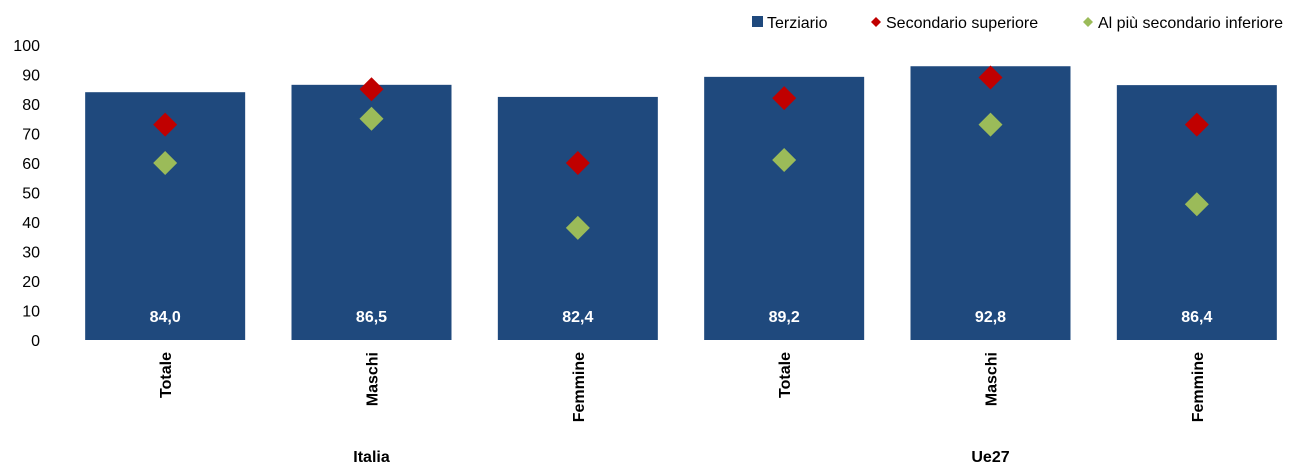 The width and height of the screenshot is (1300, 466). What do you see at coordinates (31, 194) in the screenshot?
I see `y-tick-label: 50` at bounding box center [31, 194].